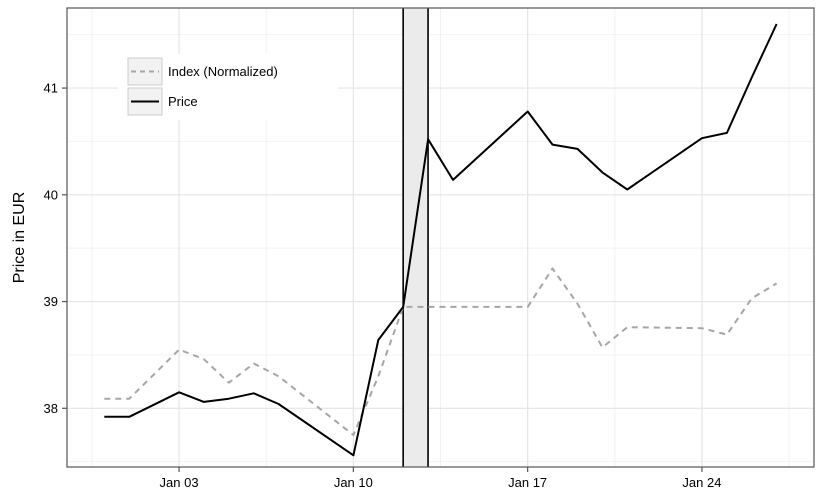  What do you see at coordinates (228, 87) in the screenshot?
I see `legend: Index (Normalized) Price` at bounding box center [228, 87].